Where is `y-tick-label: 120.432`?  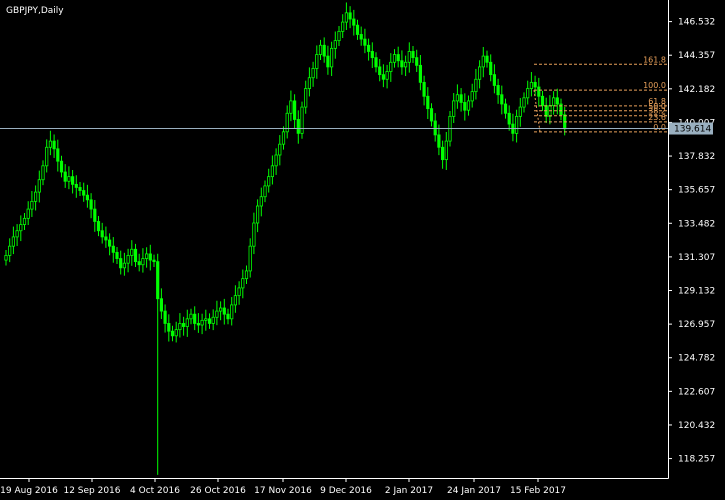
y-tick-label: 120.432 is located at coordinates (696, 426).